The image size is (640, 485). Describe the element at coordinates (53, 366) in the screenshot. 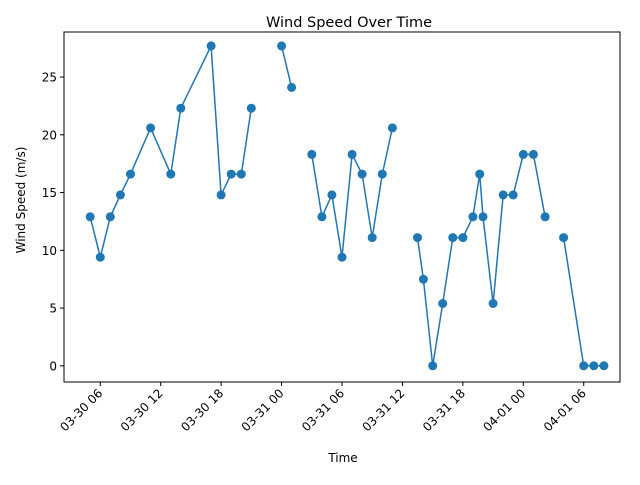

I see `y-tick-label: 0` at that location.